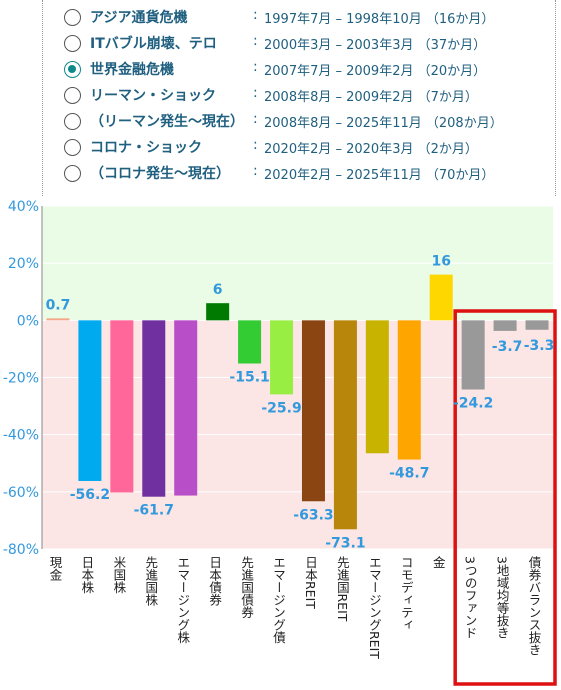 The image size is (561, 690). Describe the element at coordinates (278, 600) in the screenshot. I see `x-tick-label: エマージング債` at that location.